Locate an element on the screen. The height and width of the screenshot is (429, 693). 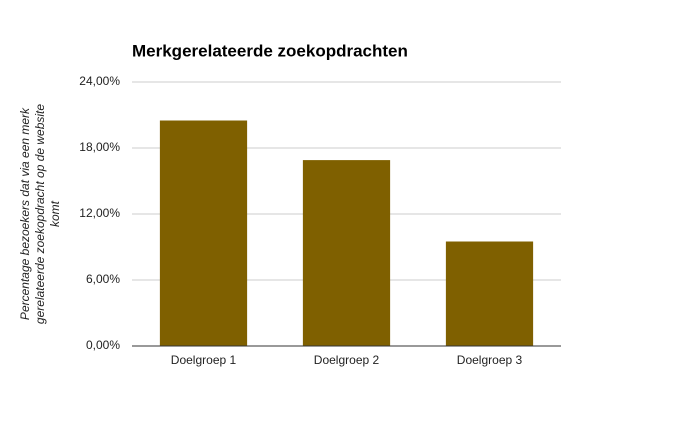
x-tick-label: Doelgroep 1 is located at coordinates (204, 360).